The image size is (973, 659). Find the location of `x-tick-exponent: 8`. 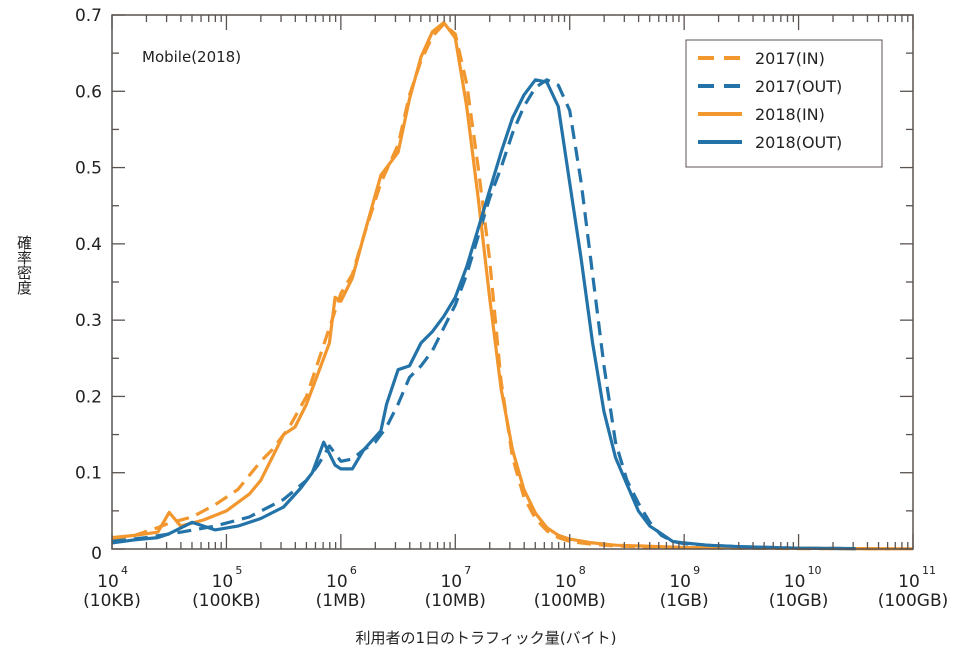

x-tick-exponent: 8 is located at coordinates (582, 570).